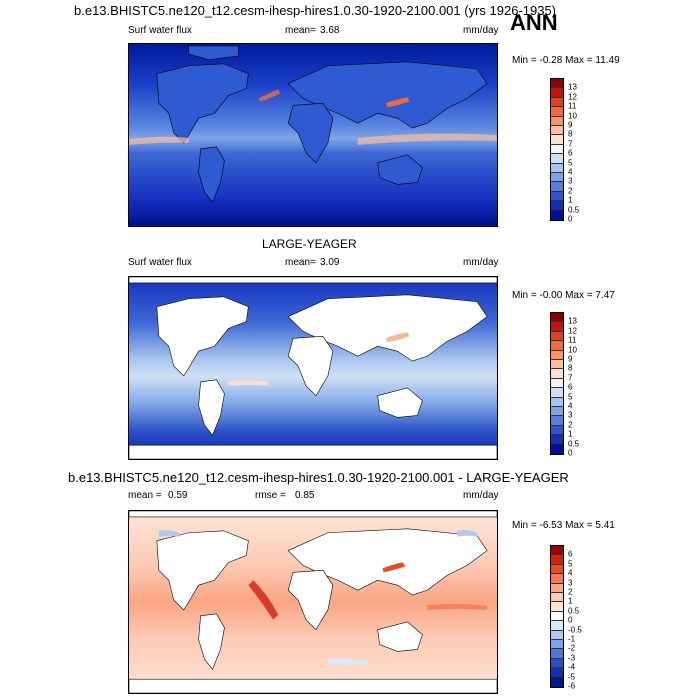  I want to click on panel1-colorbar-labels: 13 12 11 10 9 8 7 6 5 4 3 2 1 0.5 0, so click(588, 151).